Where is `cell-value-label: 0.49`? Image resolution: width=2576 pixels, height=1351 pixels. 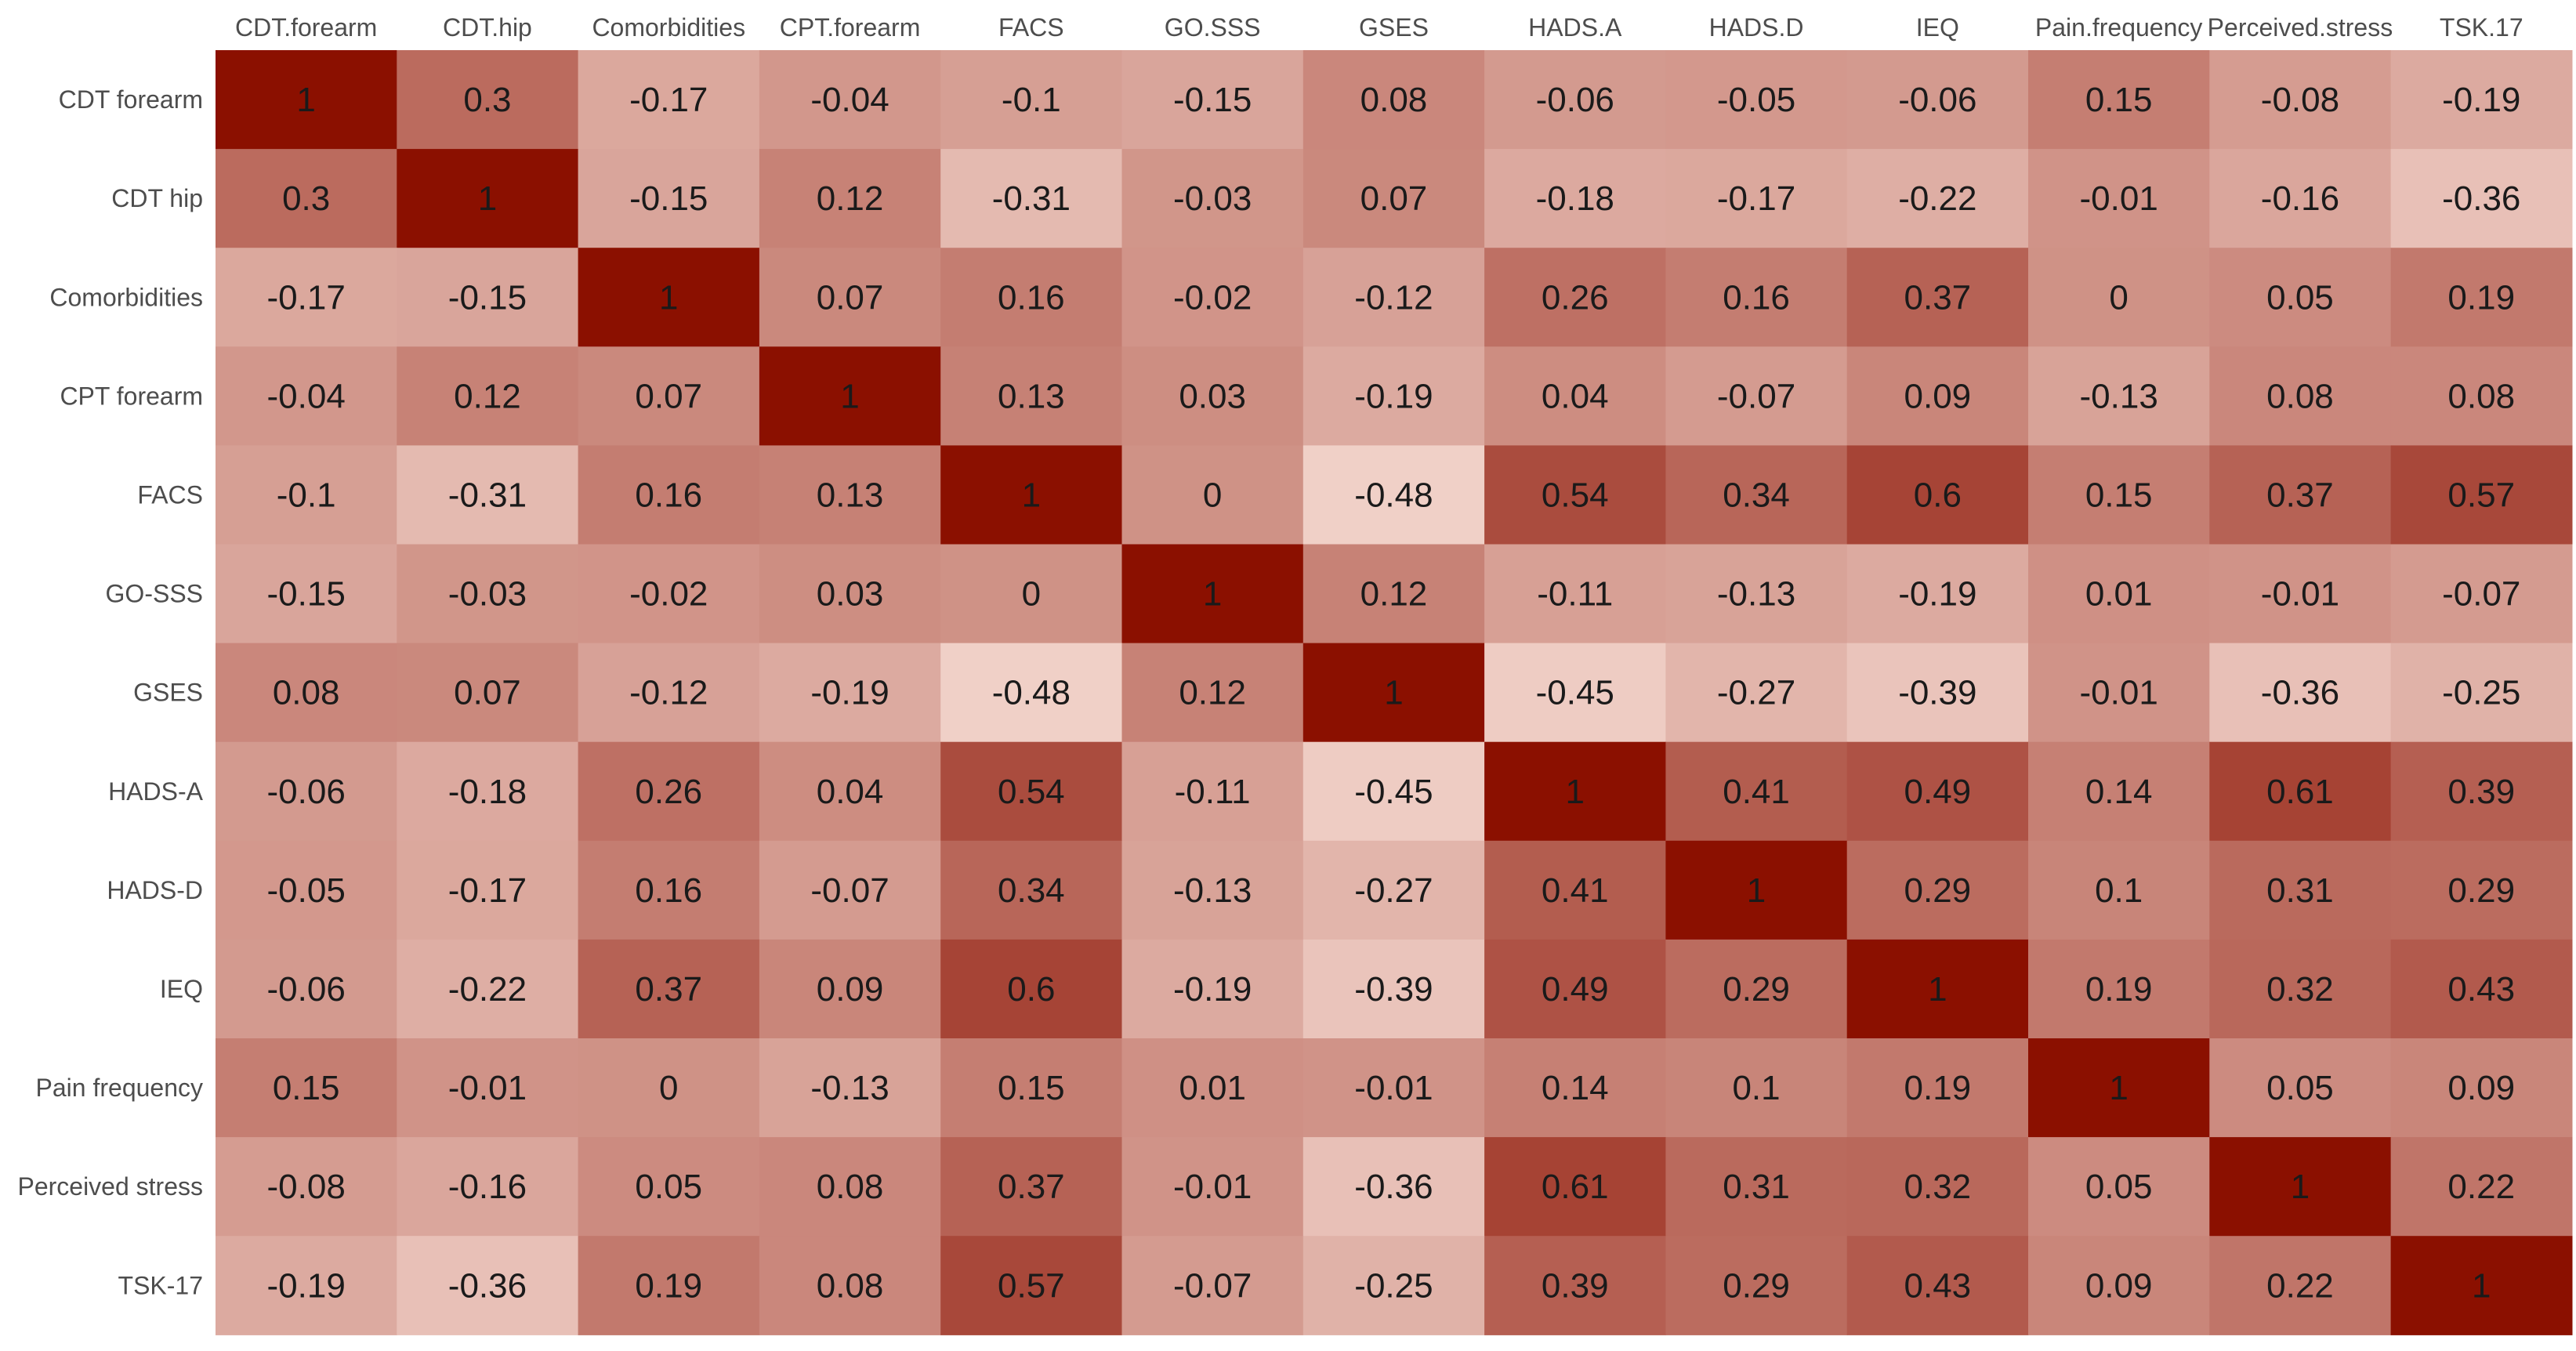
cell-value-label: 0.49 is located at coordinates (1575, 989).